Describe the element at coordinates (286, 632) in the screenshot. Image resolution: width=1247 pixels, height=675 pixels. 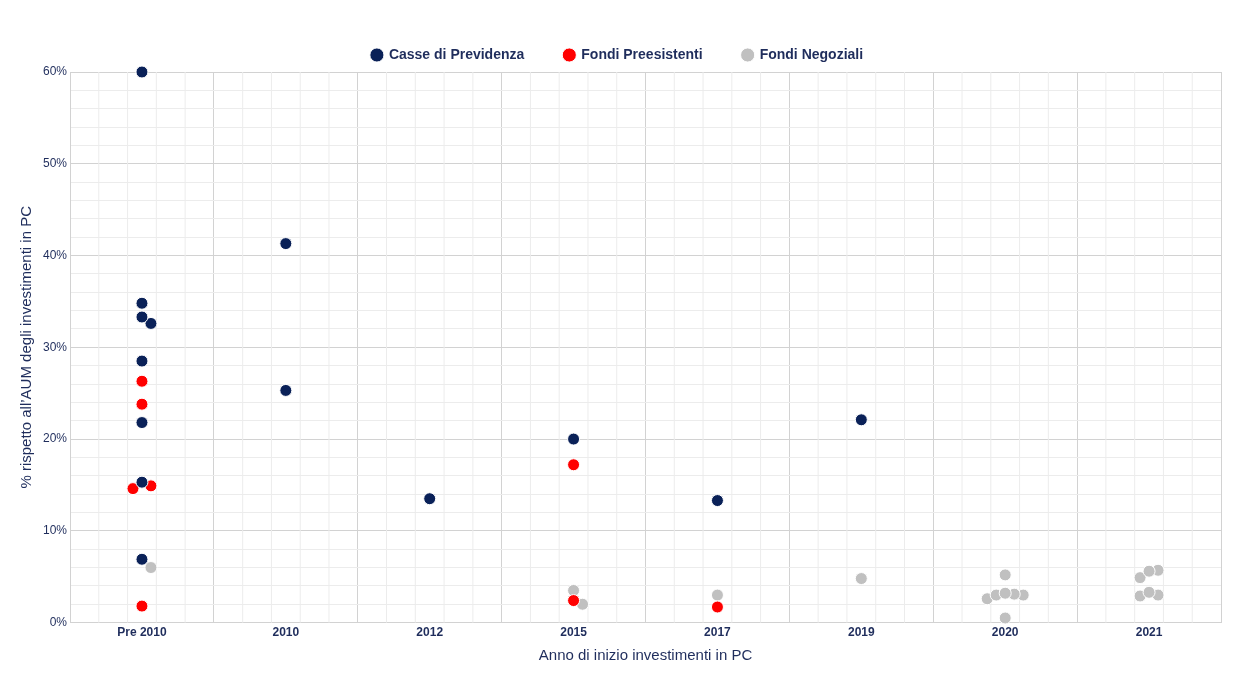
I see `x-tick-label: 2010` at that location.